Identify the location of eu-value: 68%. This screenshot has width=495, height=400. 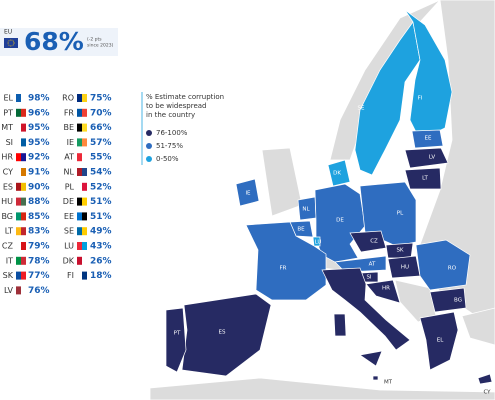
(54, 41).